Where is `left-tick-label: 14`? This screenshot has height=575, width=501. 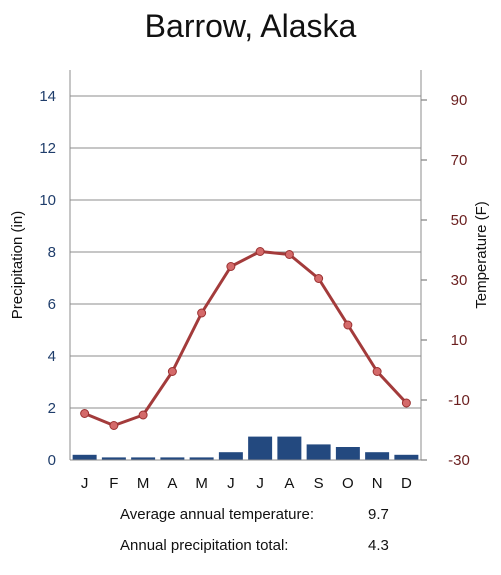
left-tick-label: 14 is located at coordinates (47, 96).